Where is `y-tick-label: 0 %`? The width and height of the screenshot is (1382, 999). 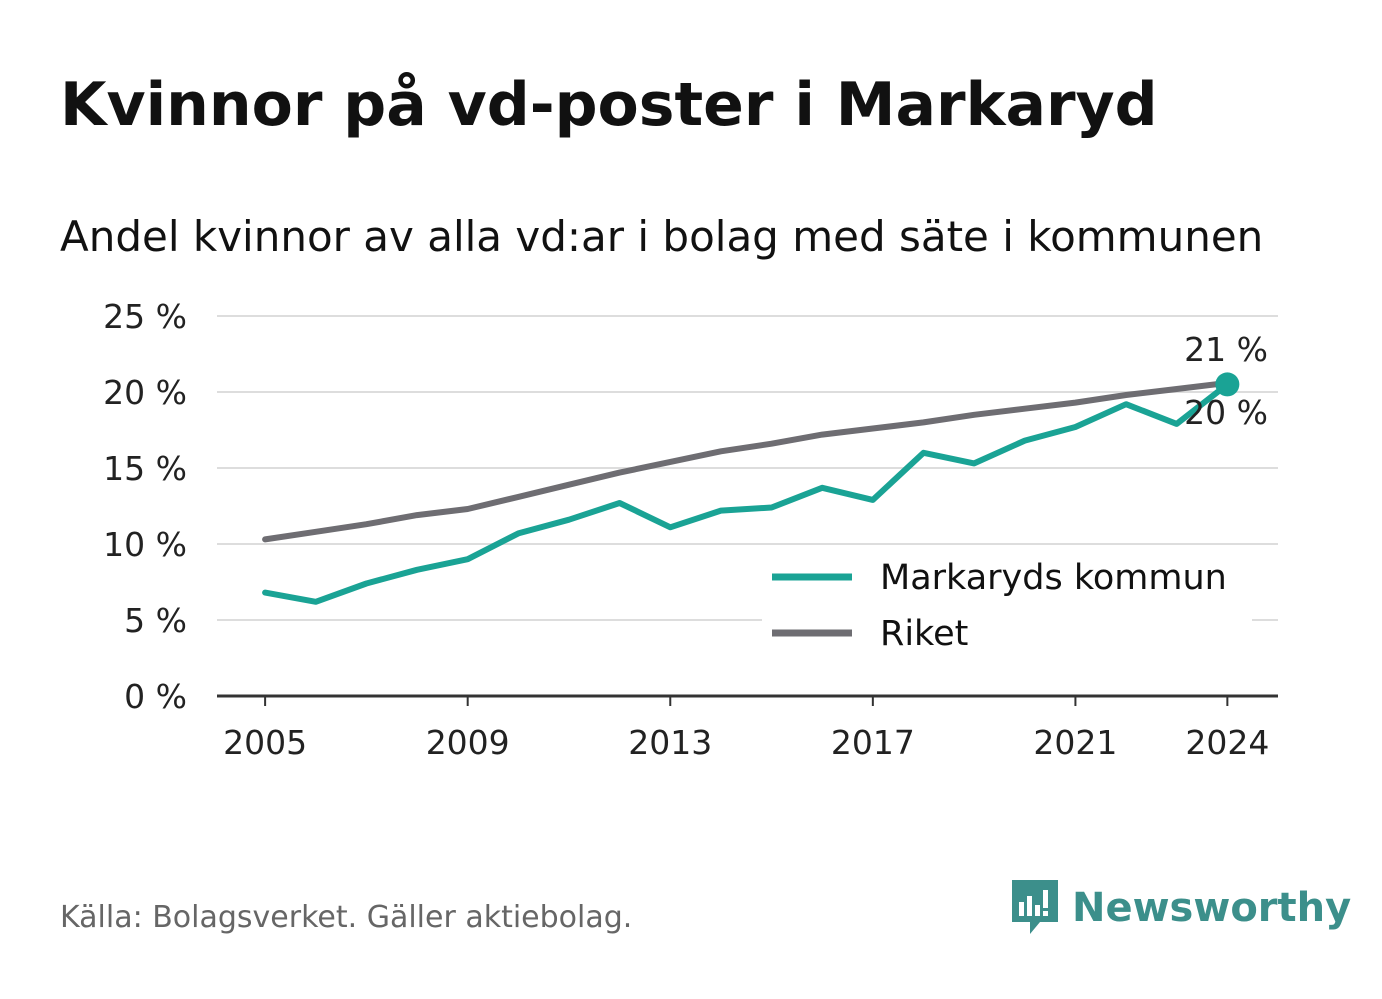
y-tick-label: 0 % is located at coordinates (155, 696).